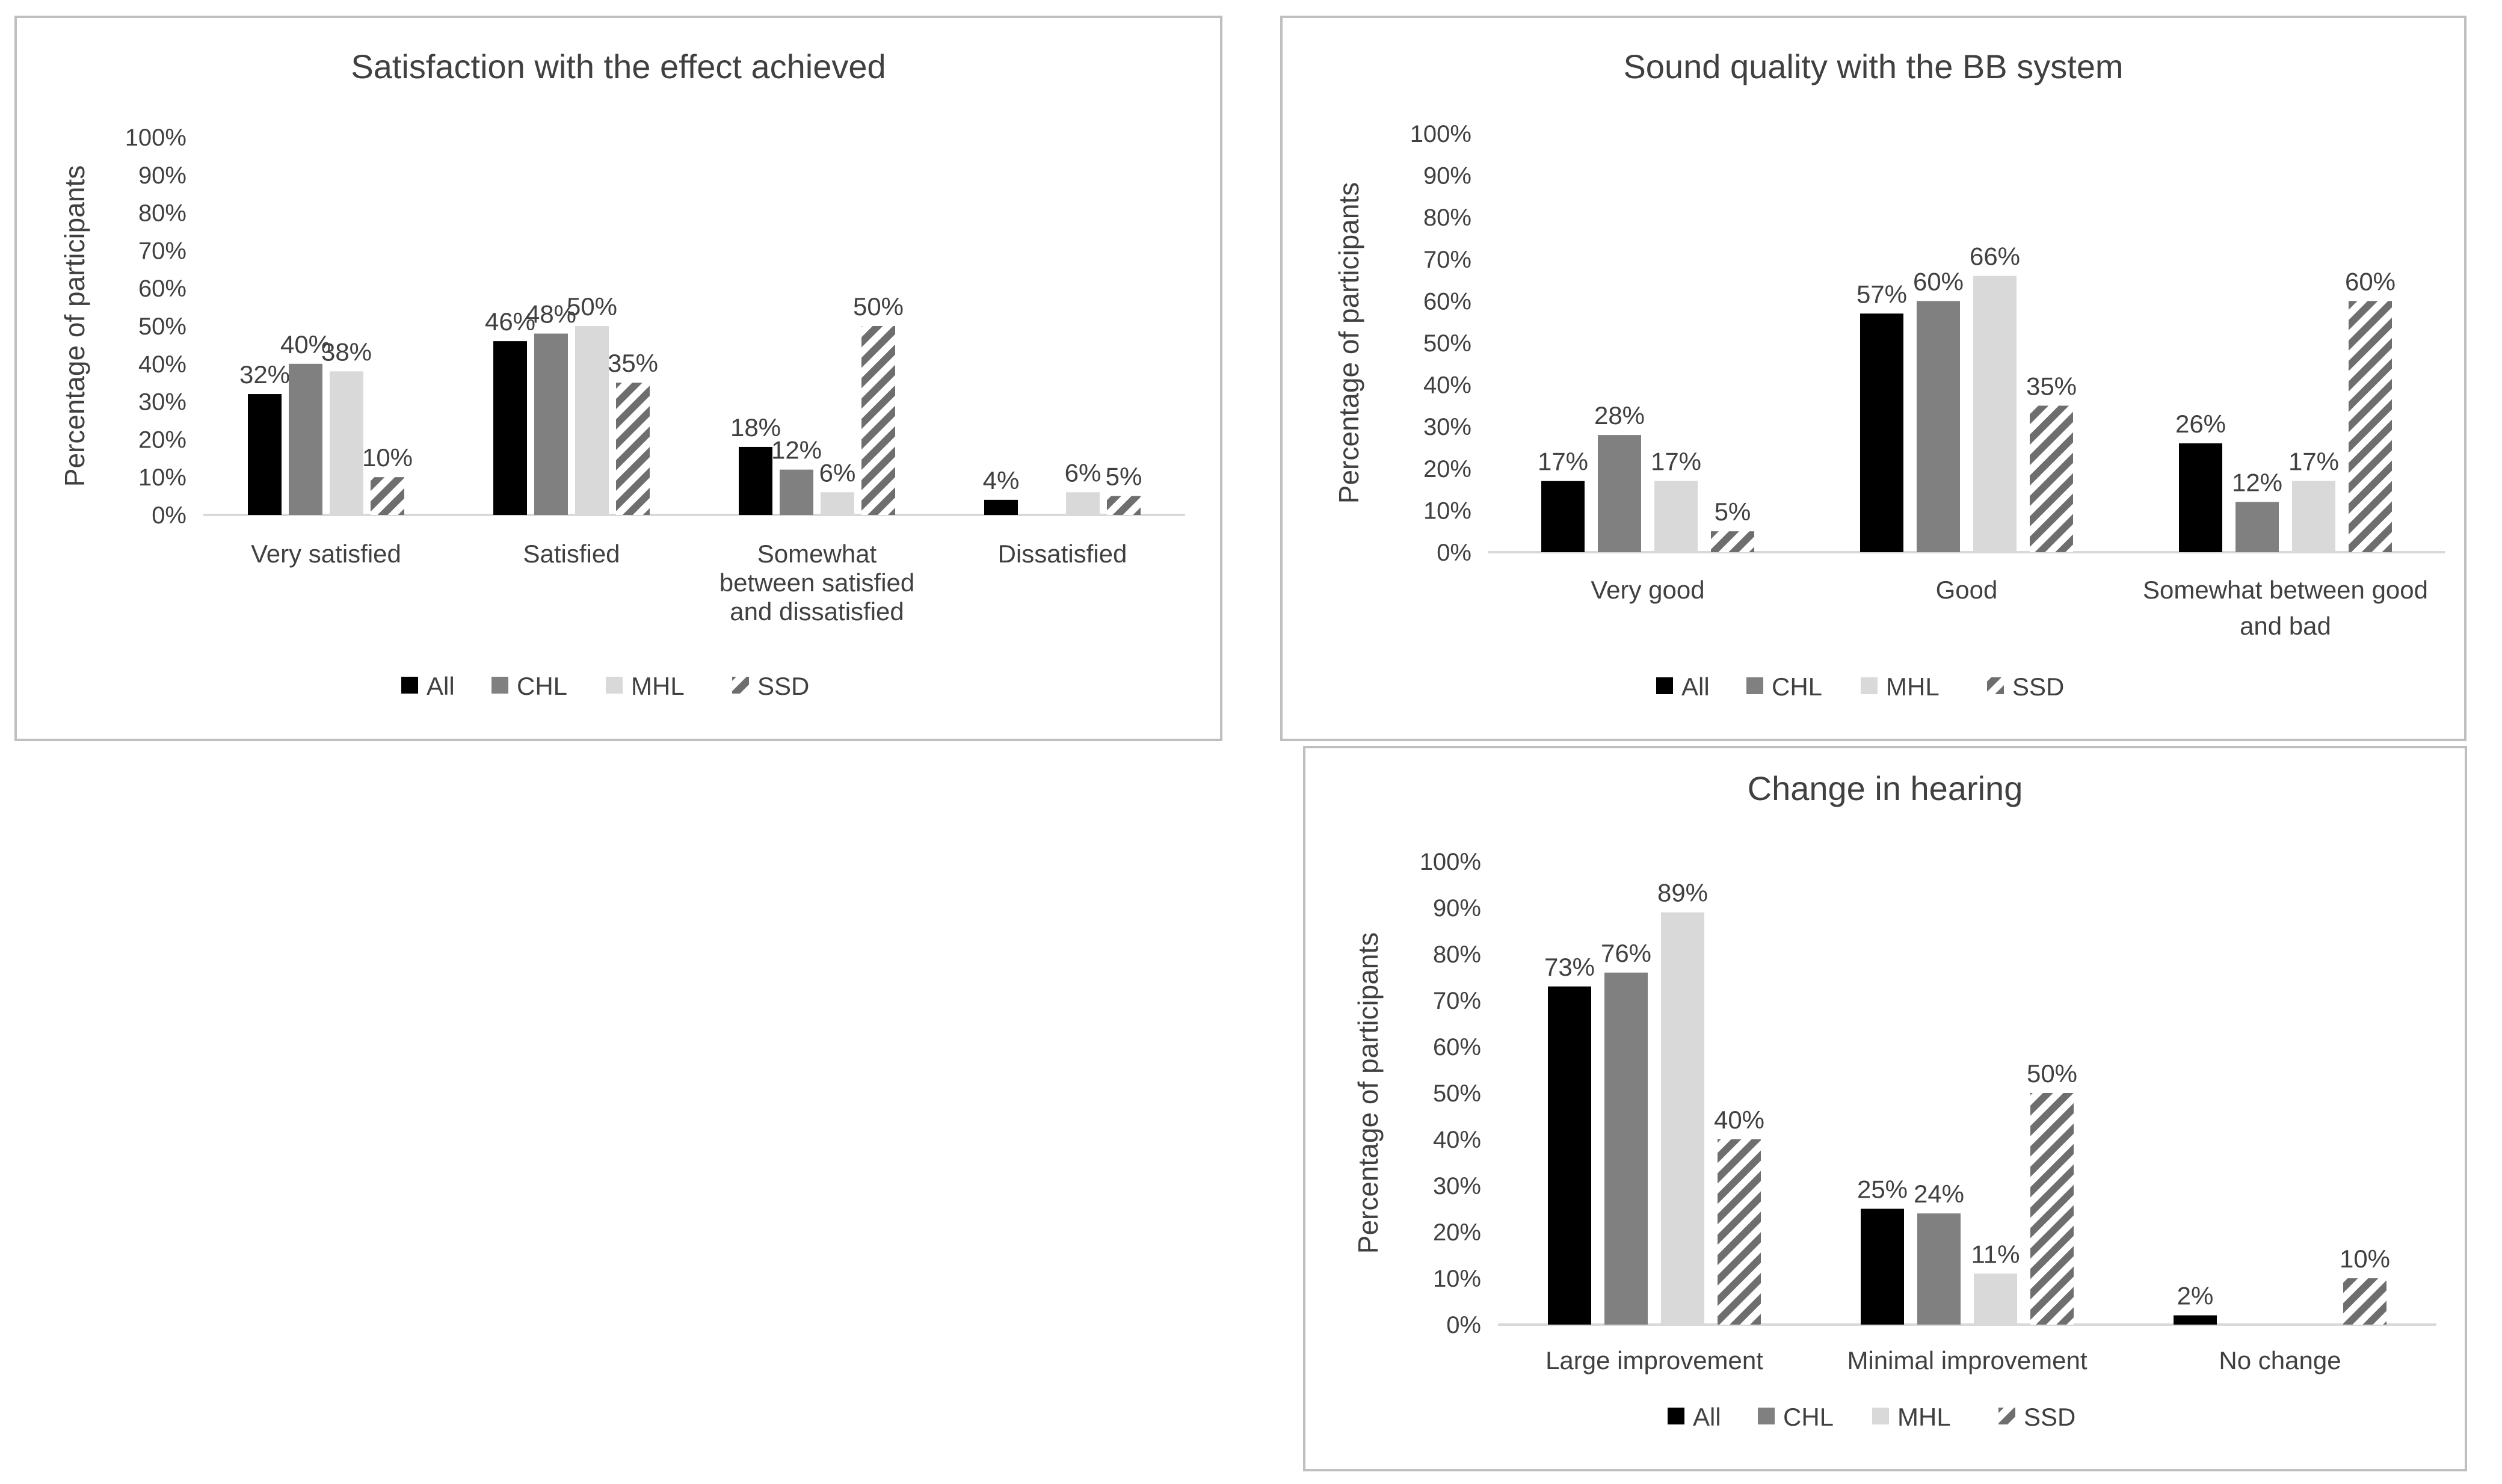 This screenshot has height=1484, width=2502. Describe the element at coordinates (441, 686) in the screenshot. I see `legend-label-all: All` at that location.